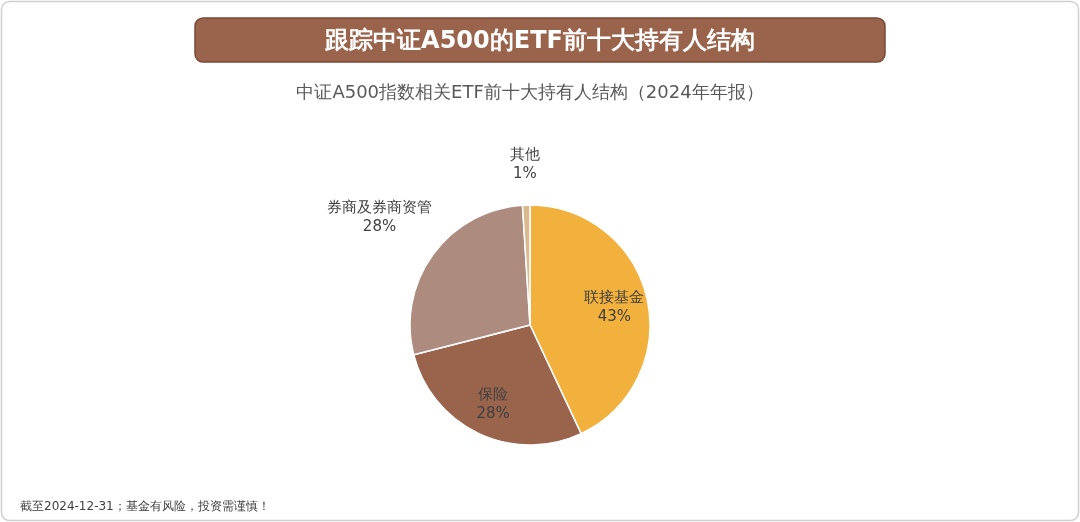 The width and height of the screenshot is (1080, 522). I want to click on chart-title: 跟踪中证A500的ETF前十大持有人结构, so click(539, 40).